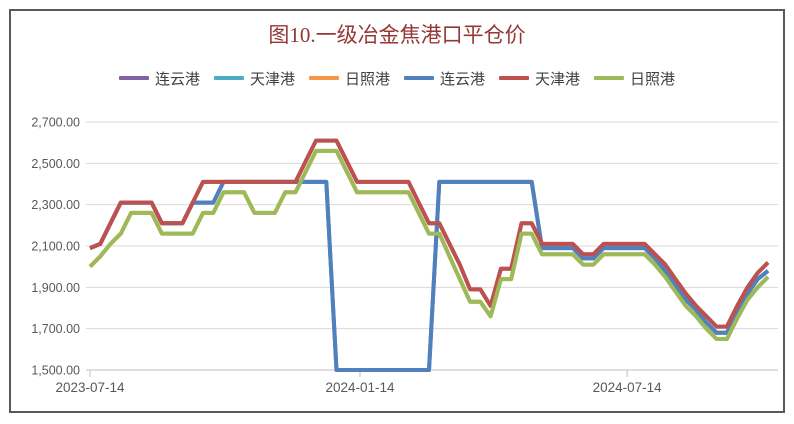 The width and height of the screenshot is (794, 424). I want to click on legend-item-0-lianyungang: 连云港, so click(159, 78).